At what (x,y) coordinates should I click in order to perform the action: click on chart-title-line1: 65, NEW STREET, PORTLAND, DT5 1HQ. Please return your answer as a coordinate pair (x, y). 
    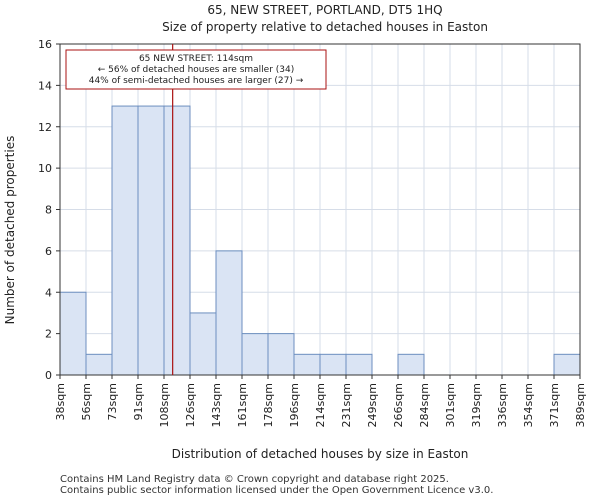
    Looking at the image, I should click on (324, 10).